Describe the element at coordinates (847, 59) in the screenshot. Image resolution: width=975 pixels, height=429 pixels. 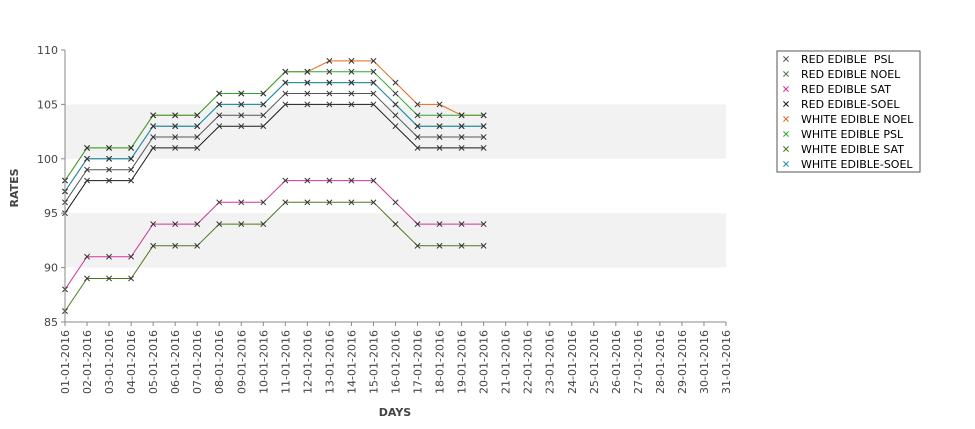
I see `legend-label-0: RED EDIBLE PSL` at that location.